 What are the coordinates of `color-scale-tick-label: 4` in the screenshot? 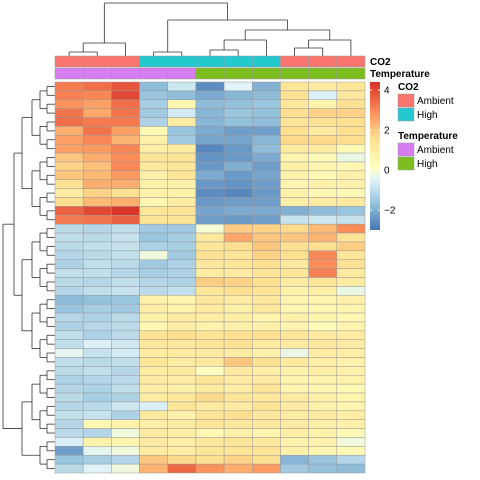 It's located at (387, 91).